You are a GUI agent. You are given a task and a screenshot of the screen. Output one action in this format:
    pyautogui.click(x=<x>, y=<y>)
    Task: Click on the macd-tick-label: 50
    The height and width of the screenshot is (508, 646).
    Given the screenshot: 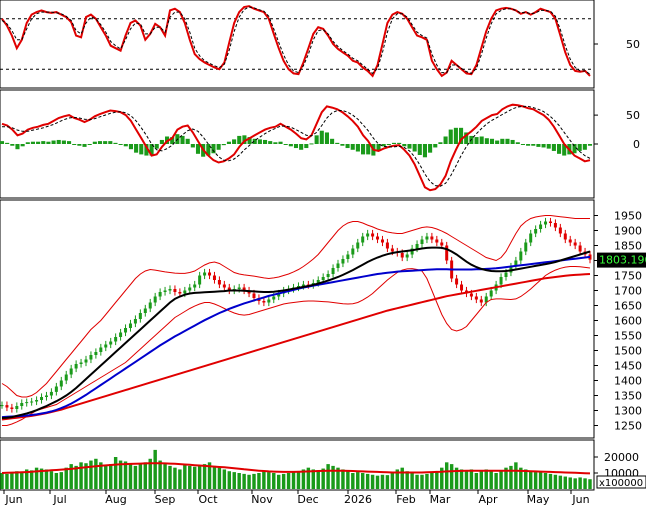 What is the action you would take?
    pyautogui.click(x=633, y=115)
    